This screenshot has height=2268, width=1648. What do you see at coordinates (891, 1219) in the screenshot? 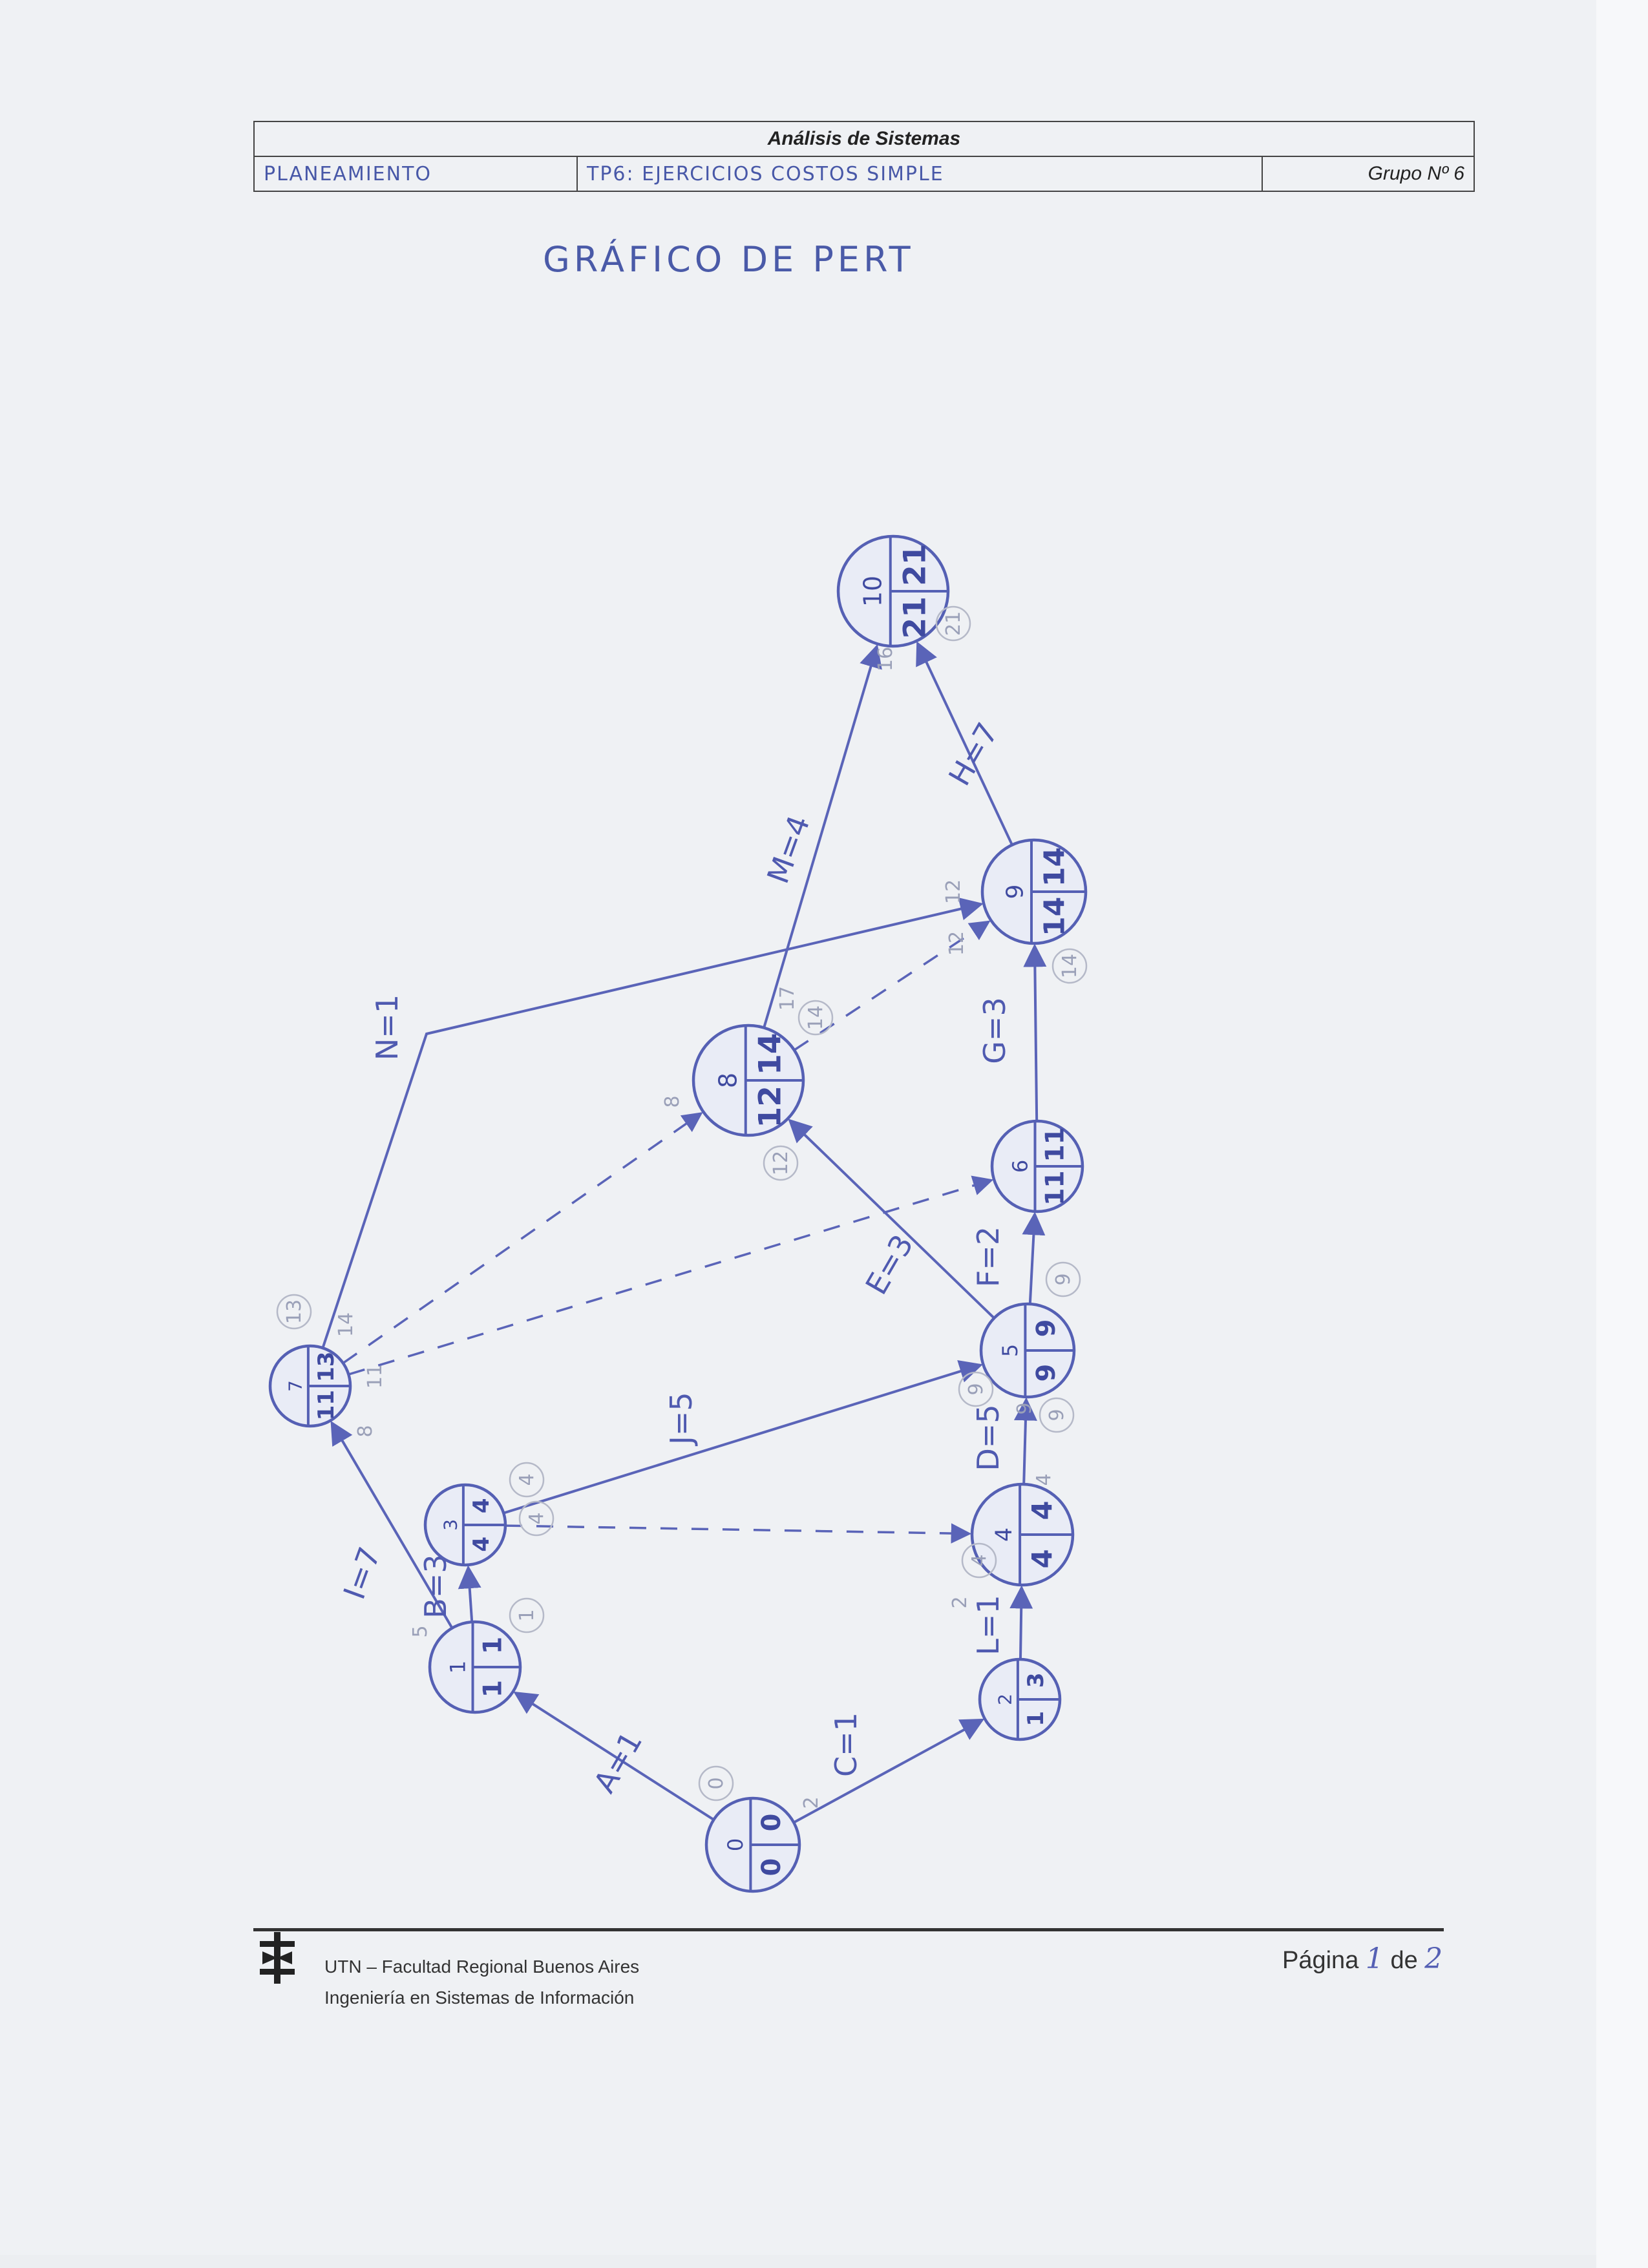
I see `activity-E-3-arrow` at bounding box center [891, 1219].